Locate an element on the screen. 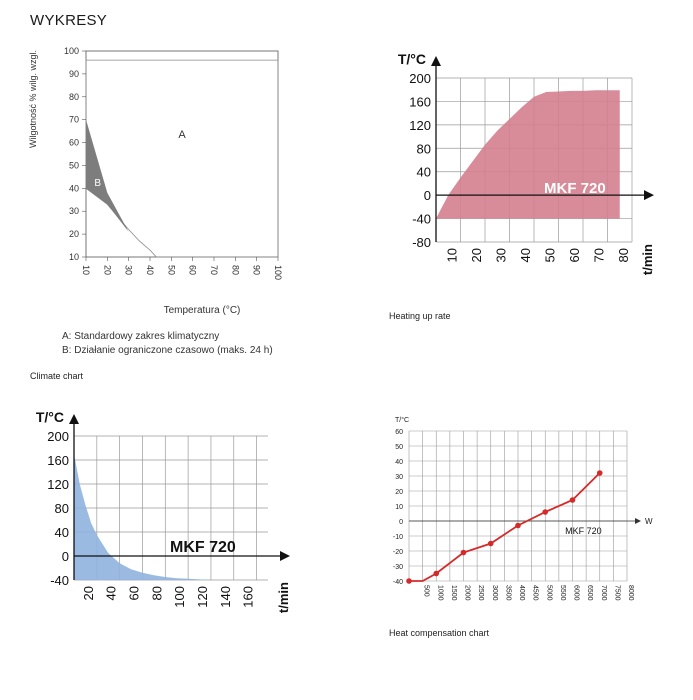 Image resolution: width=693 pixels, height=700 pixels. page-title: WYKRESY is located at coordinates (69, 20).